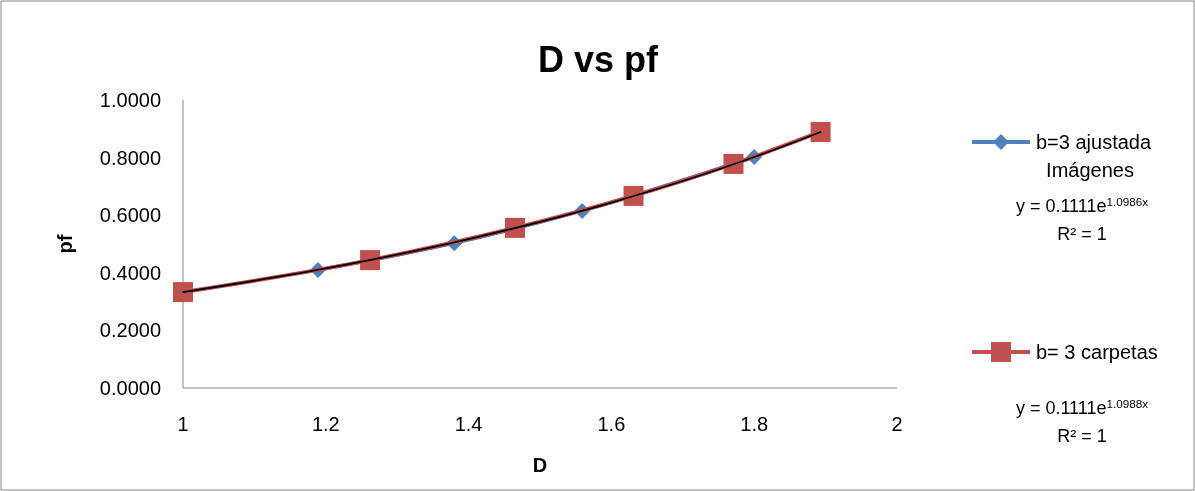 The image size is (1195, 491). I want to click on x-tick-label: 1.2, so click(325, 424).